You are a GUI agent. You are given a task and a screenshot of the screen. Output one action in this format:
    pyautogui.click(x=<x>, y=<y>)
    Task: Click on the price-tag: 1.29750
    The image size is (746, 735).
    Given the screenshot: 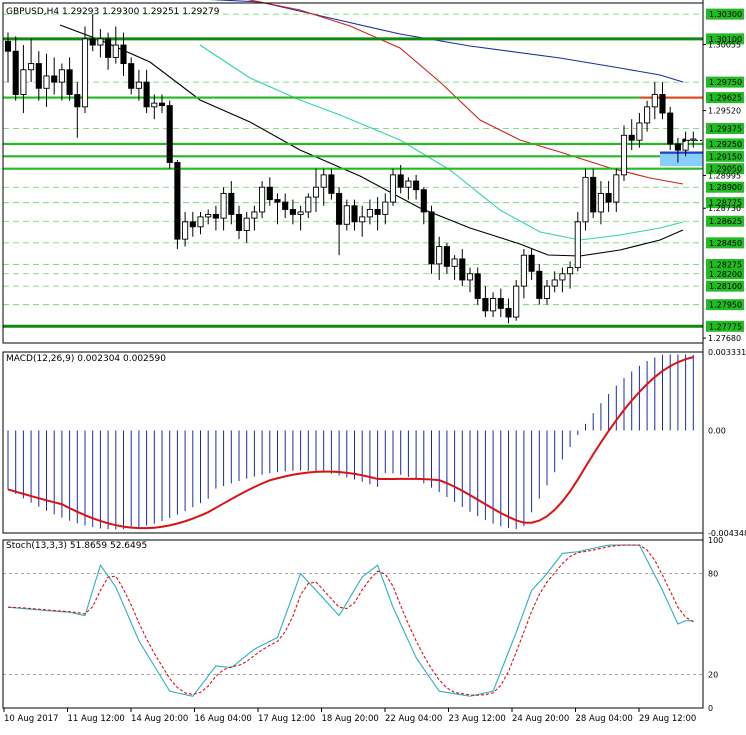 What is the action you would take?
    pyautogui.click(x=725, y=82)
    